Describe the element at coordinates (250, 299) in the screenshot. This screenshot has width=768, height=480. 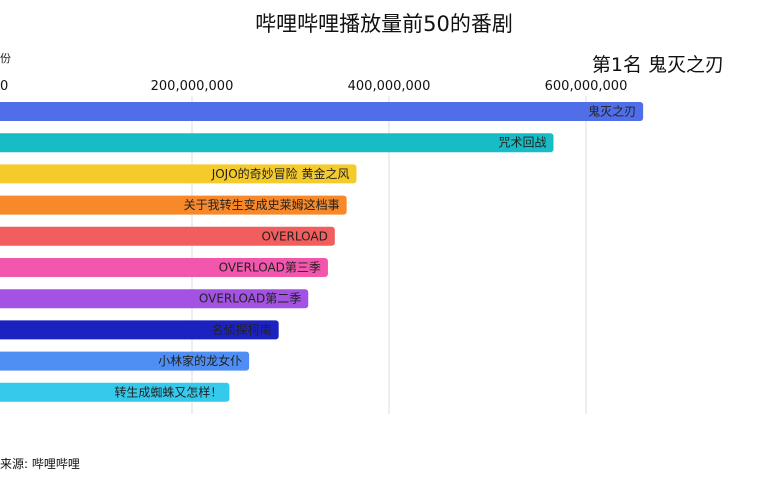
I see `bar-label: OVERLOAD第二季` at that location.